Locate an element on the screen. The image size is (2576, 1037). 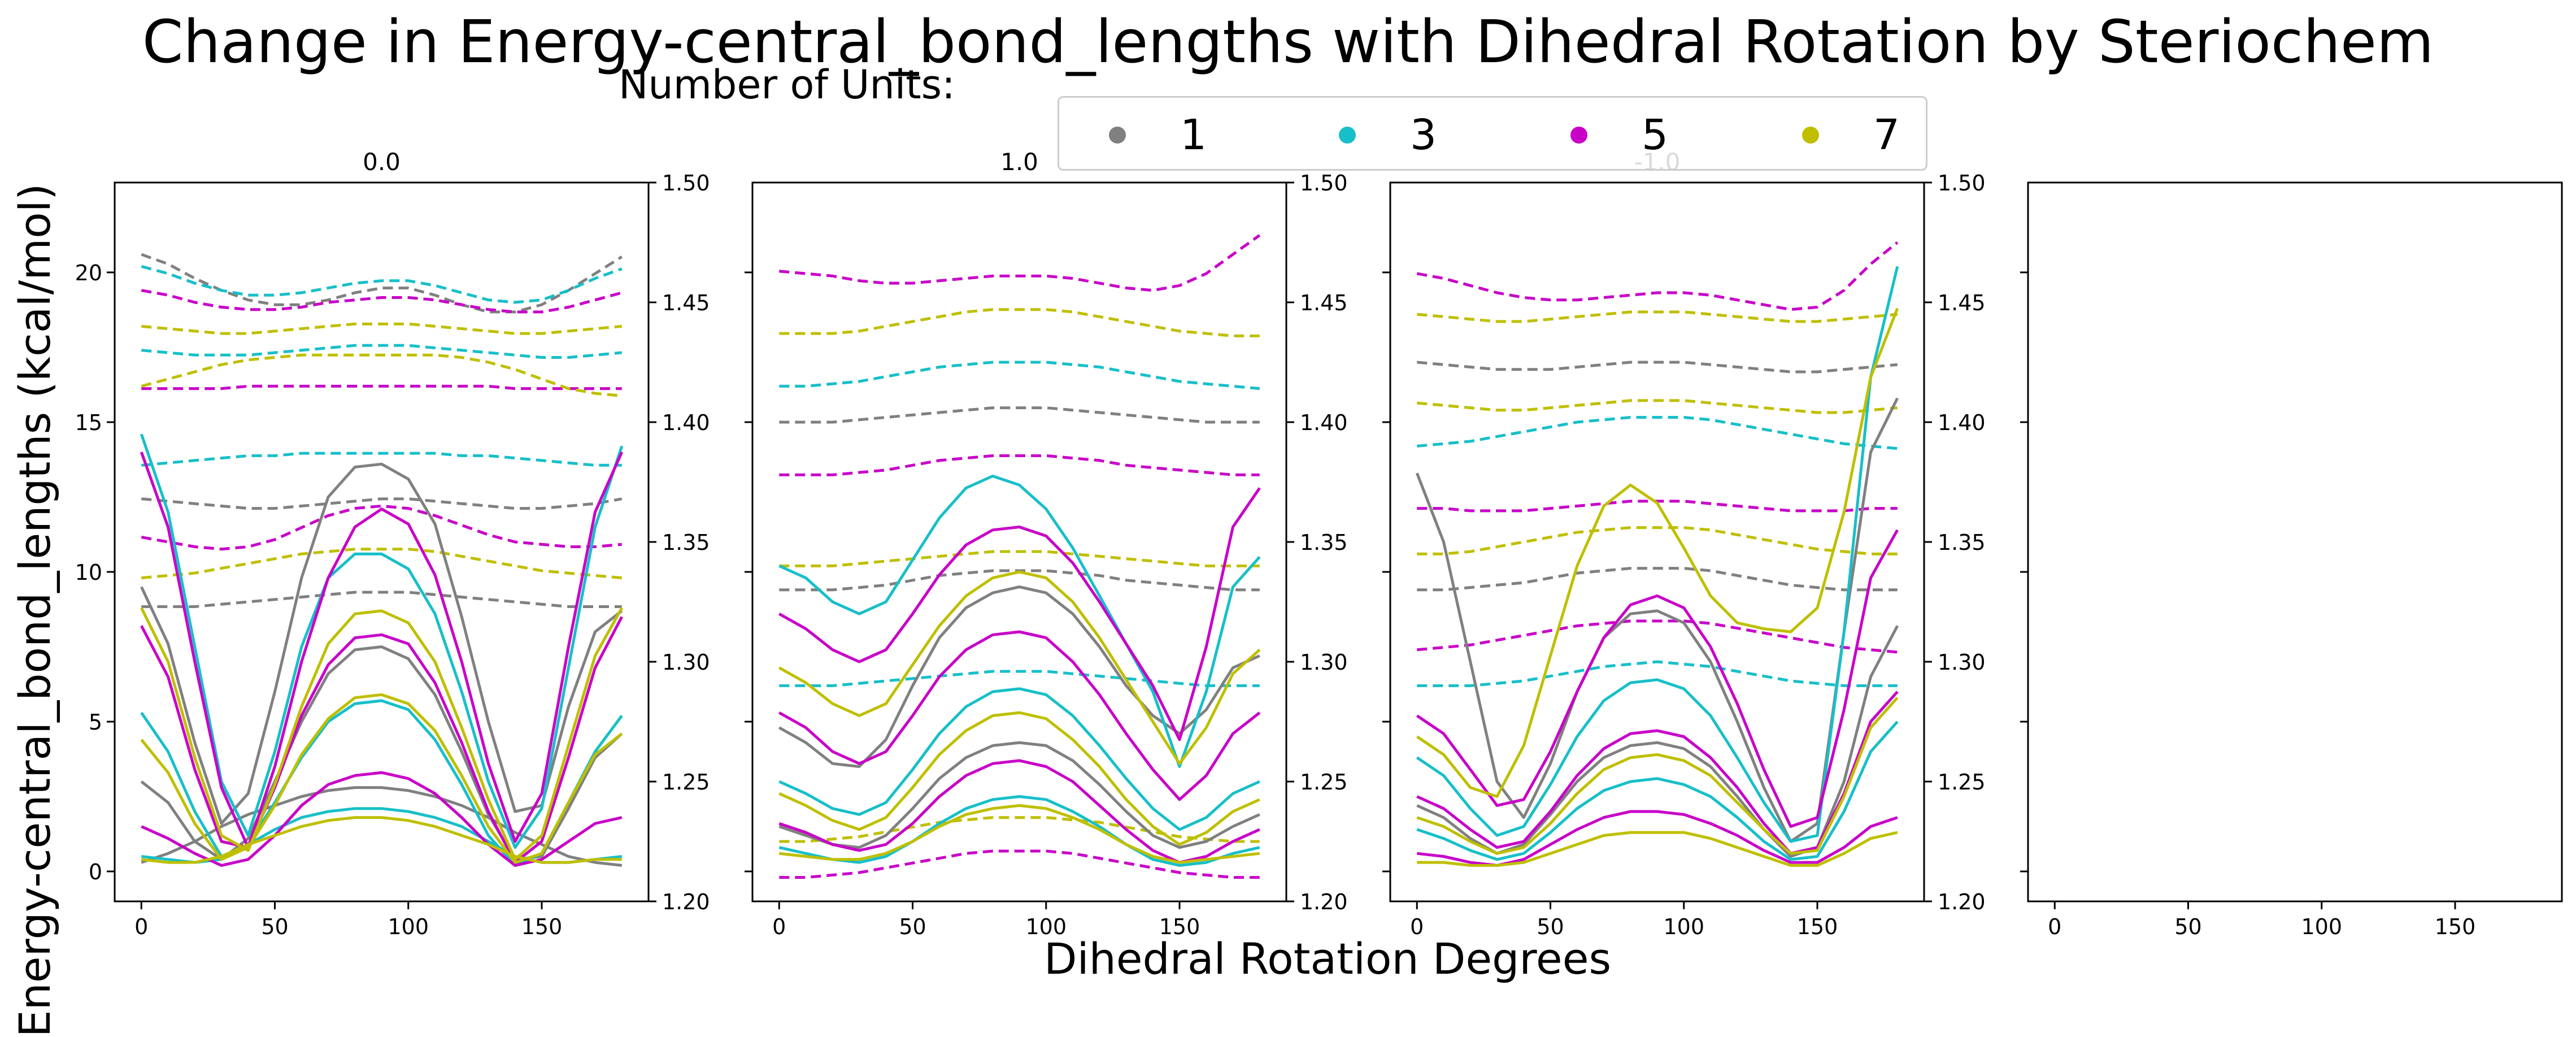
legend-entry-1: 1 is located at coordinates (1158, 135).